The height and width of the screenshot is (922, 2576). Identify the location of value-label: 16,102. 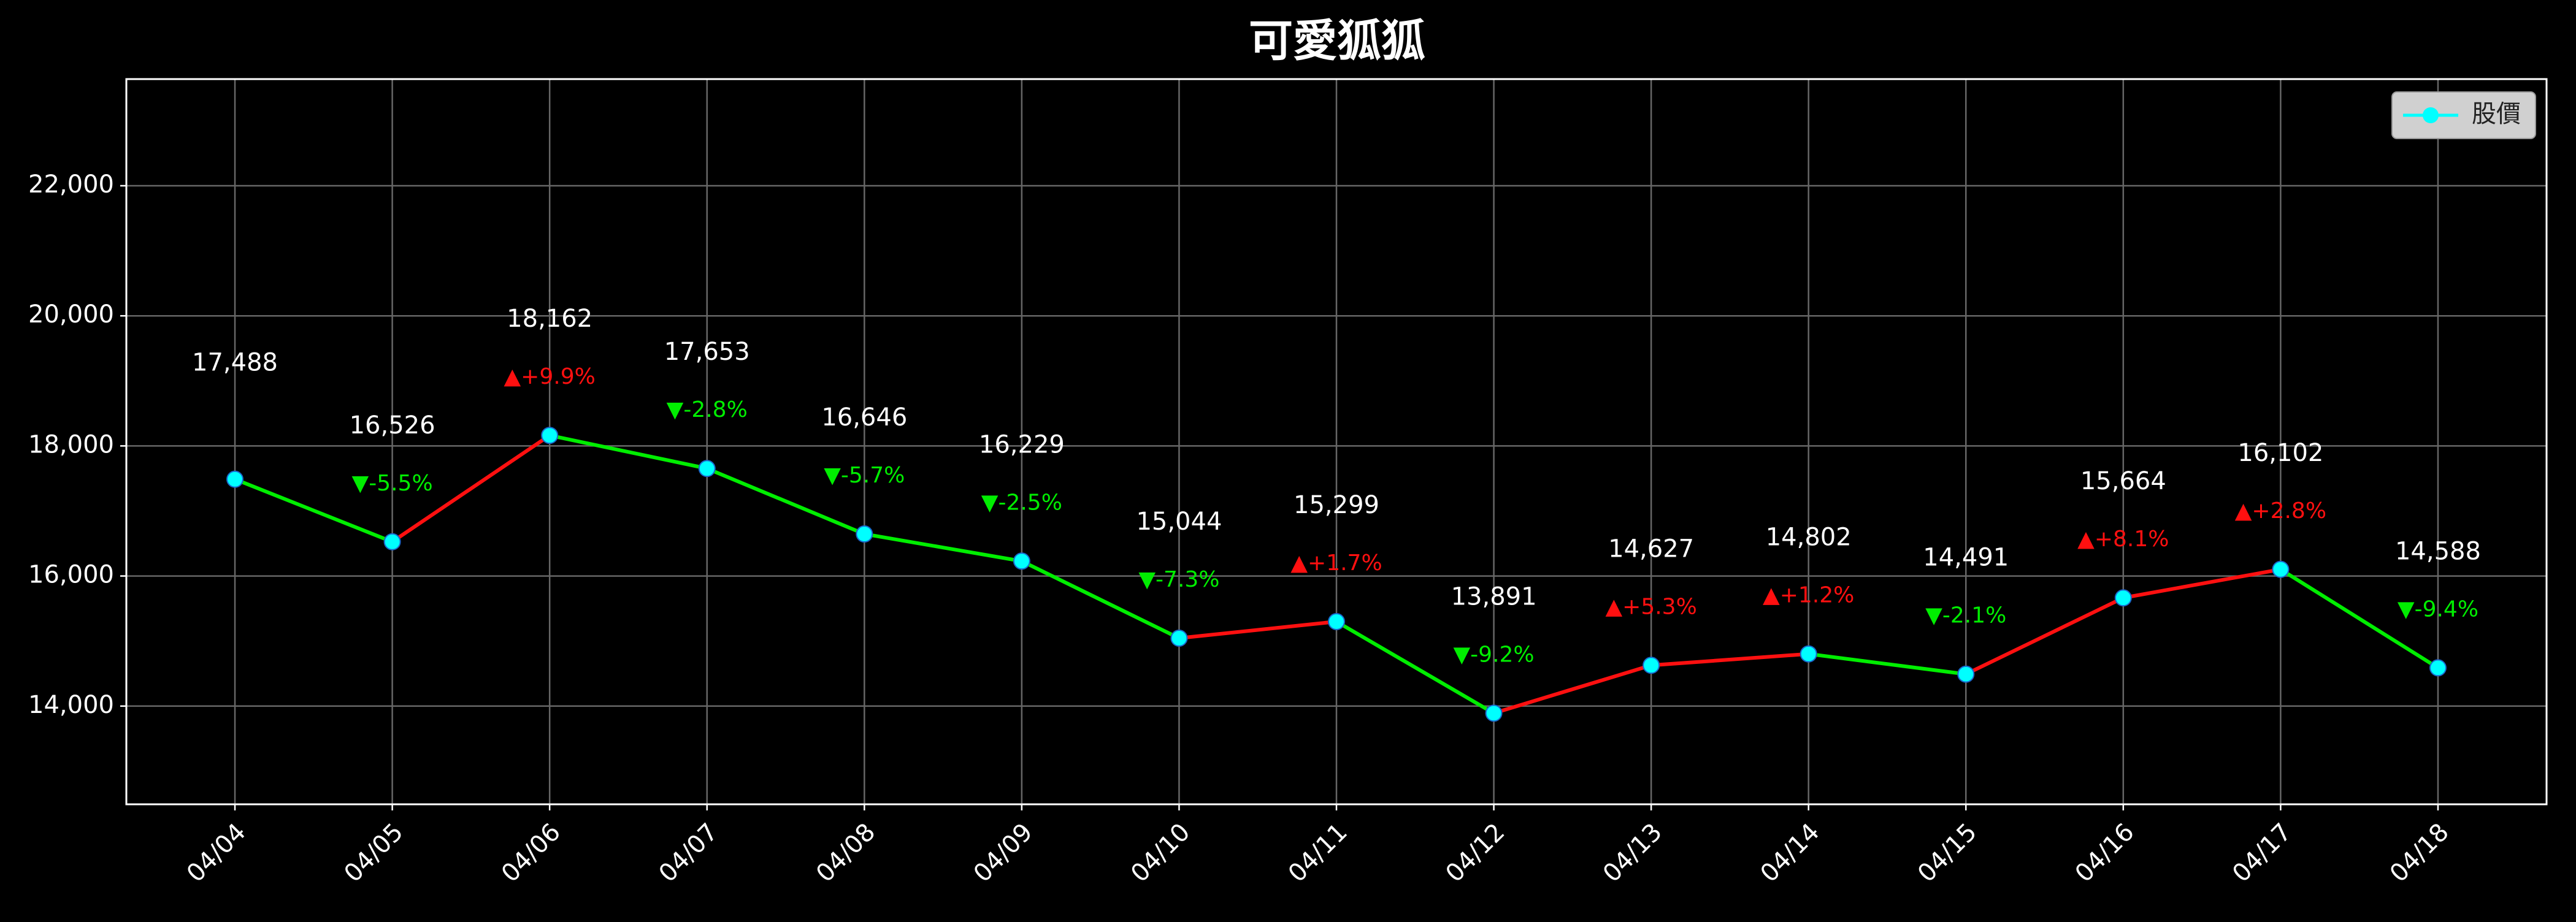
(2280, 453).